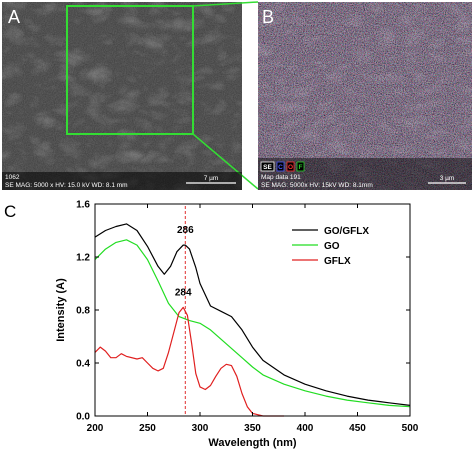  What do you see at coordinates (14, 17) in the screenshot?
I see `panel-a-letter: A` at bounding box center [14, 17].